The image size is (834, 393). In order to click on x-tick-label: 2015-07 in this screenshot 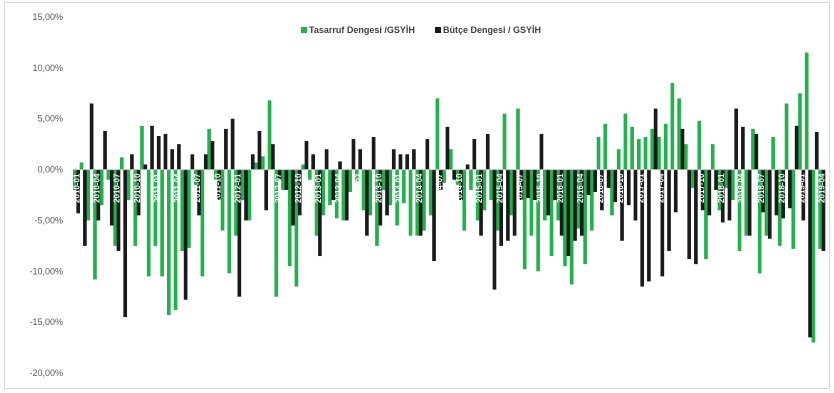, I will do `click(520, 188)`.